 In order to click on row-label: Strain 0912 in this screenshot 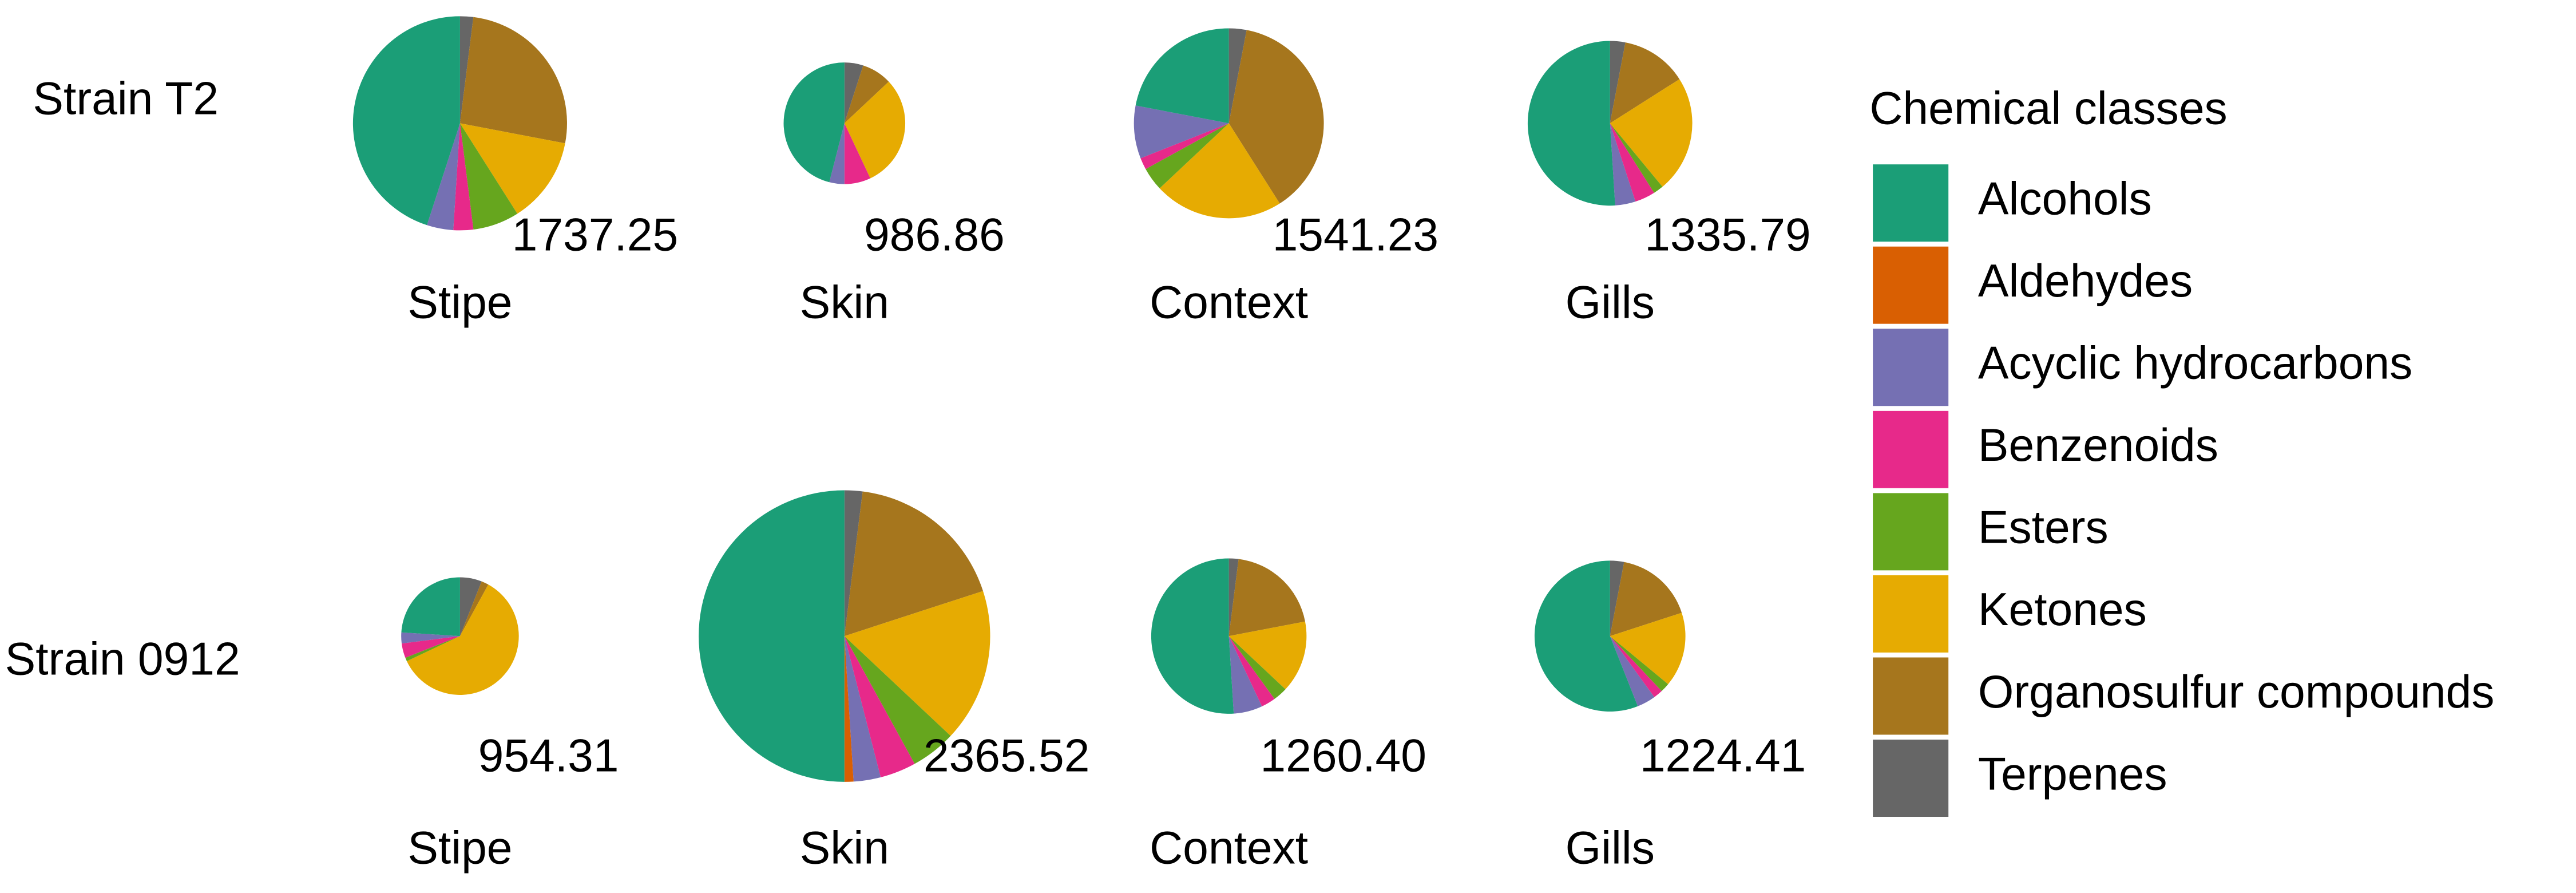, I will do `click(122, 659)`.